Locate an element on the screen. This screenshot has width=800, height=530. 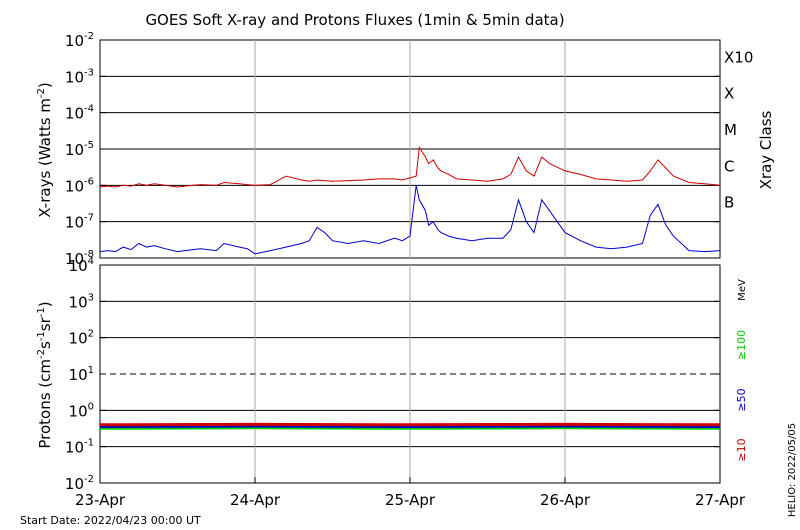
x-tick-label: 27-Apr is located at coordinates (720, 500).